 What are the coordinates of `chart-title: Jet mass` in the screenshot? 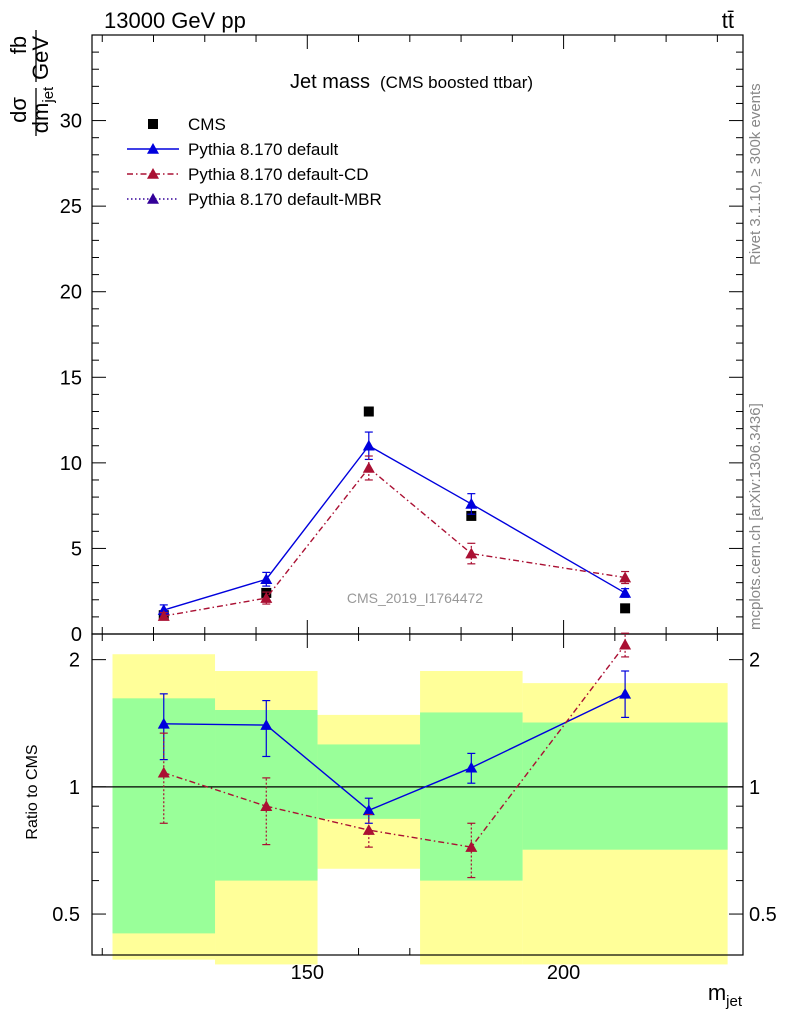 It's located at (330, 82).